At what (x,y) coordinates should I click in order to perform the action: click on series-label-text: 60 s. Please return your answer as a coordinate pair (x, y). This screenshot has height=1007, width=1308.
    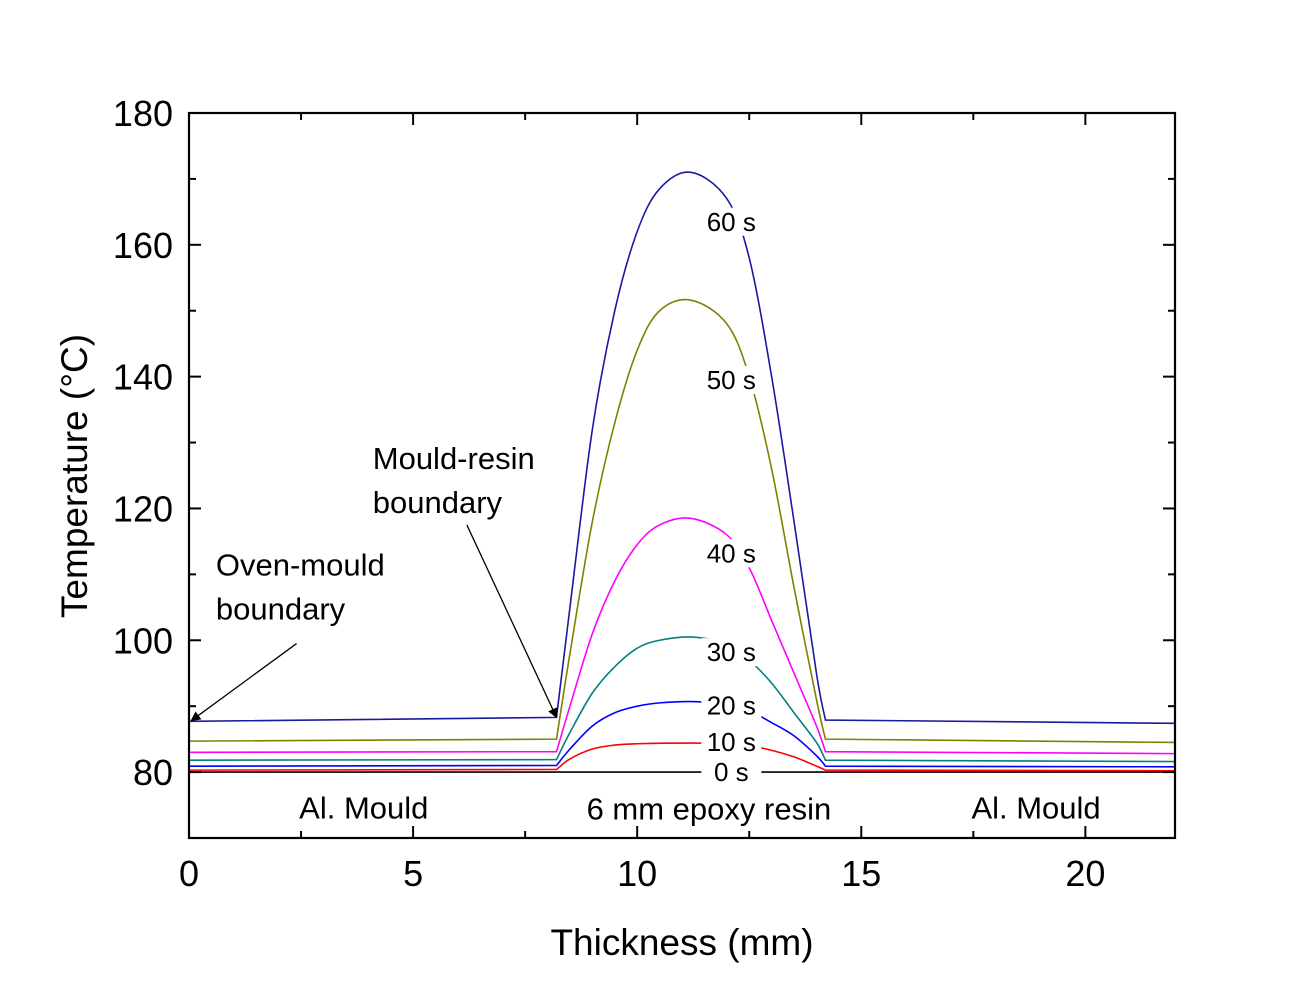
    Looking at the image, I should click on (731, 222).